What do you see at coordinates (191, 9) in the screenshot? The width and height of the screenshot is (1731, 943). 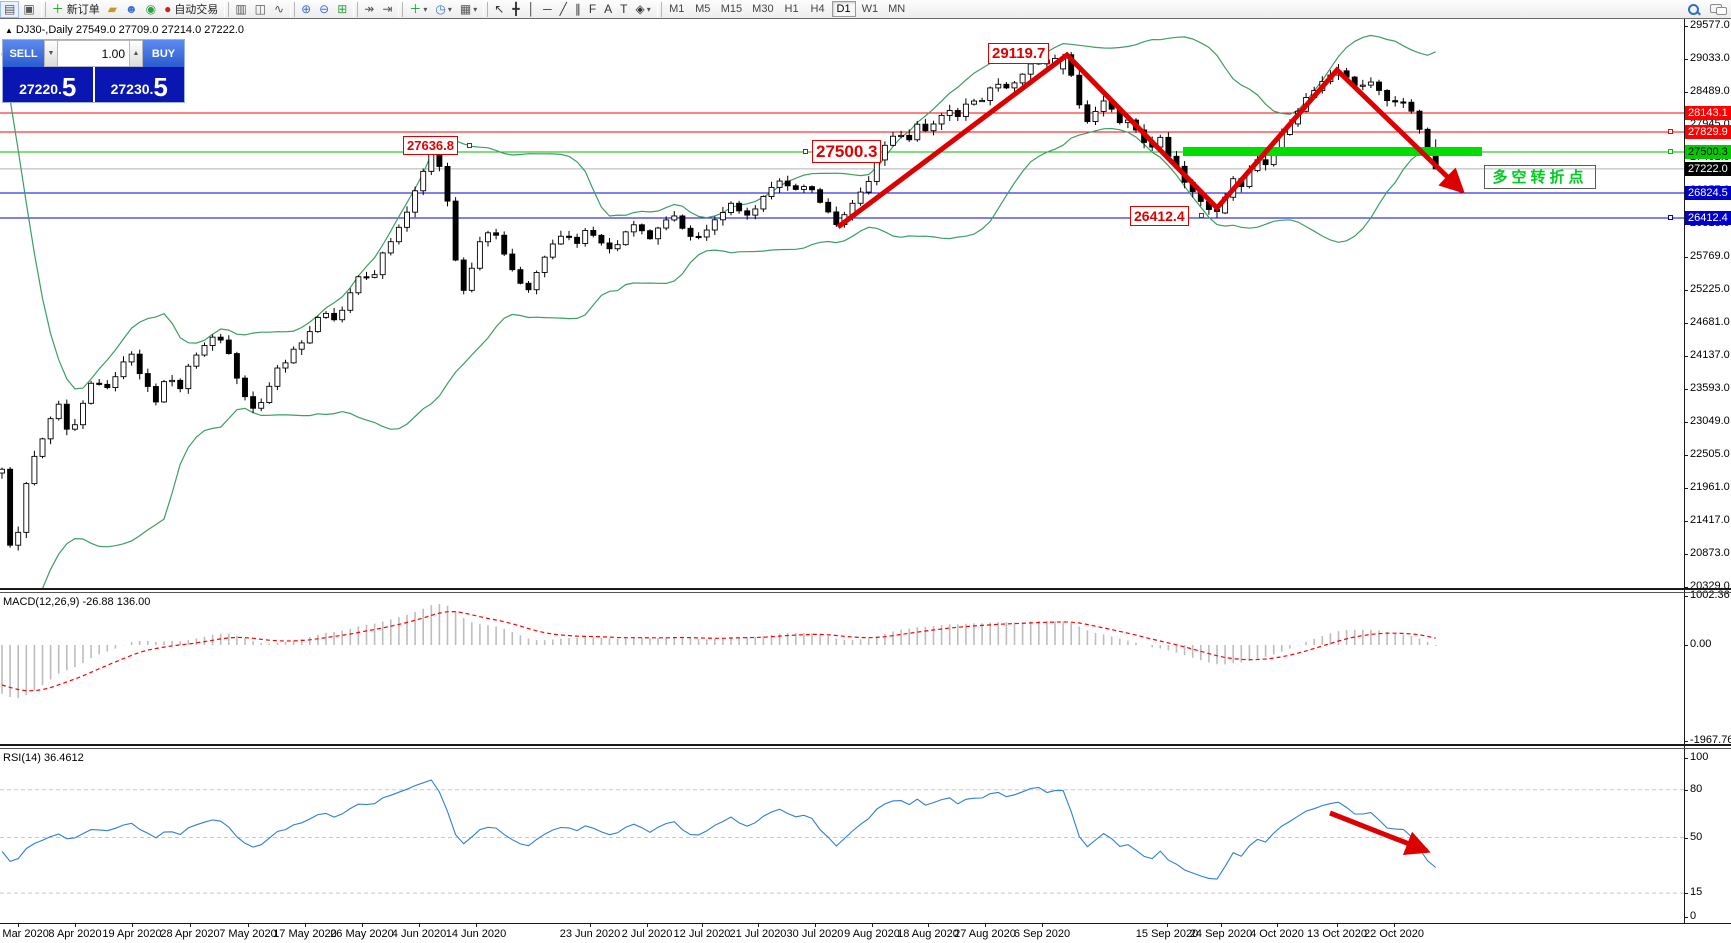 I see `autotrading-button: ● 自动交易` at bounding box center [191, 9].